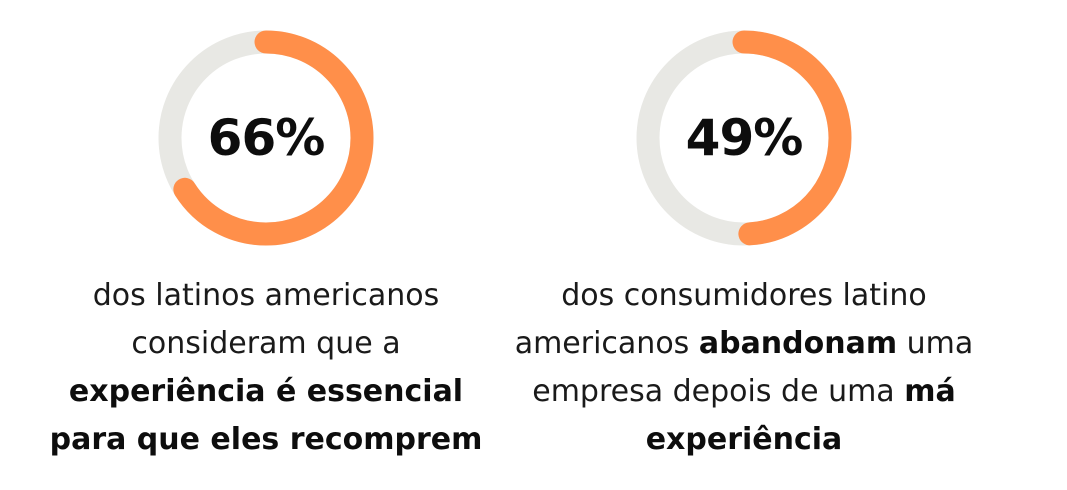 The width and height of the screenshot is (1067, 490). Describe the element at coordinates (935, 343) in the screenshot. I see `caption-text: uma` at that location.